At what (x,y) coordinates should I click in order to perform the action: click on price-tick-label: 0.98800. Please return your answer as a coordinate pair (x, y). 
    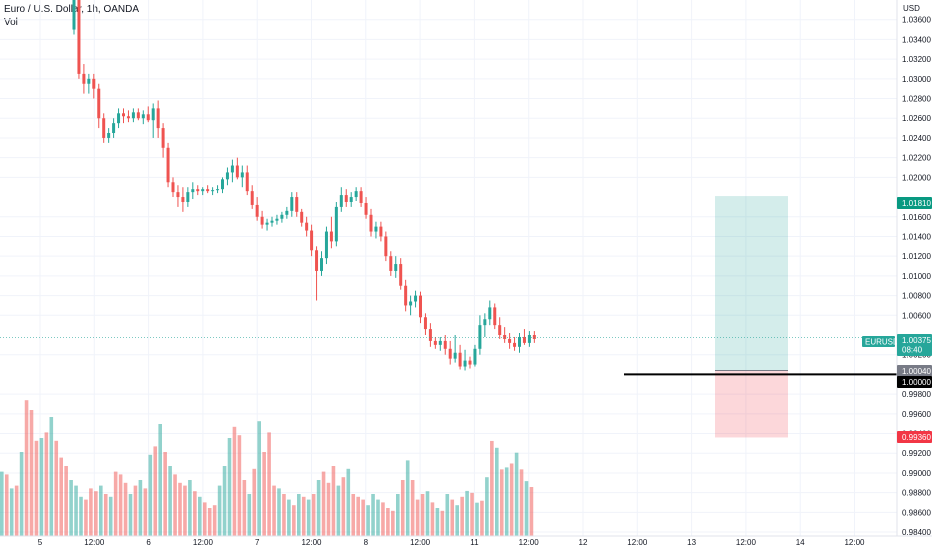
    Looking at the image, I should click on (916, 493).